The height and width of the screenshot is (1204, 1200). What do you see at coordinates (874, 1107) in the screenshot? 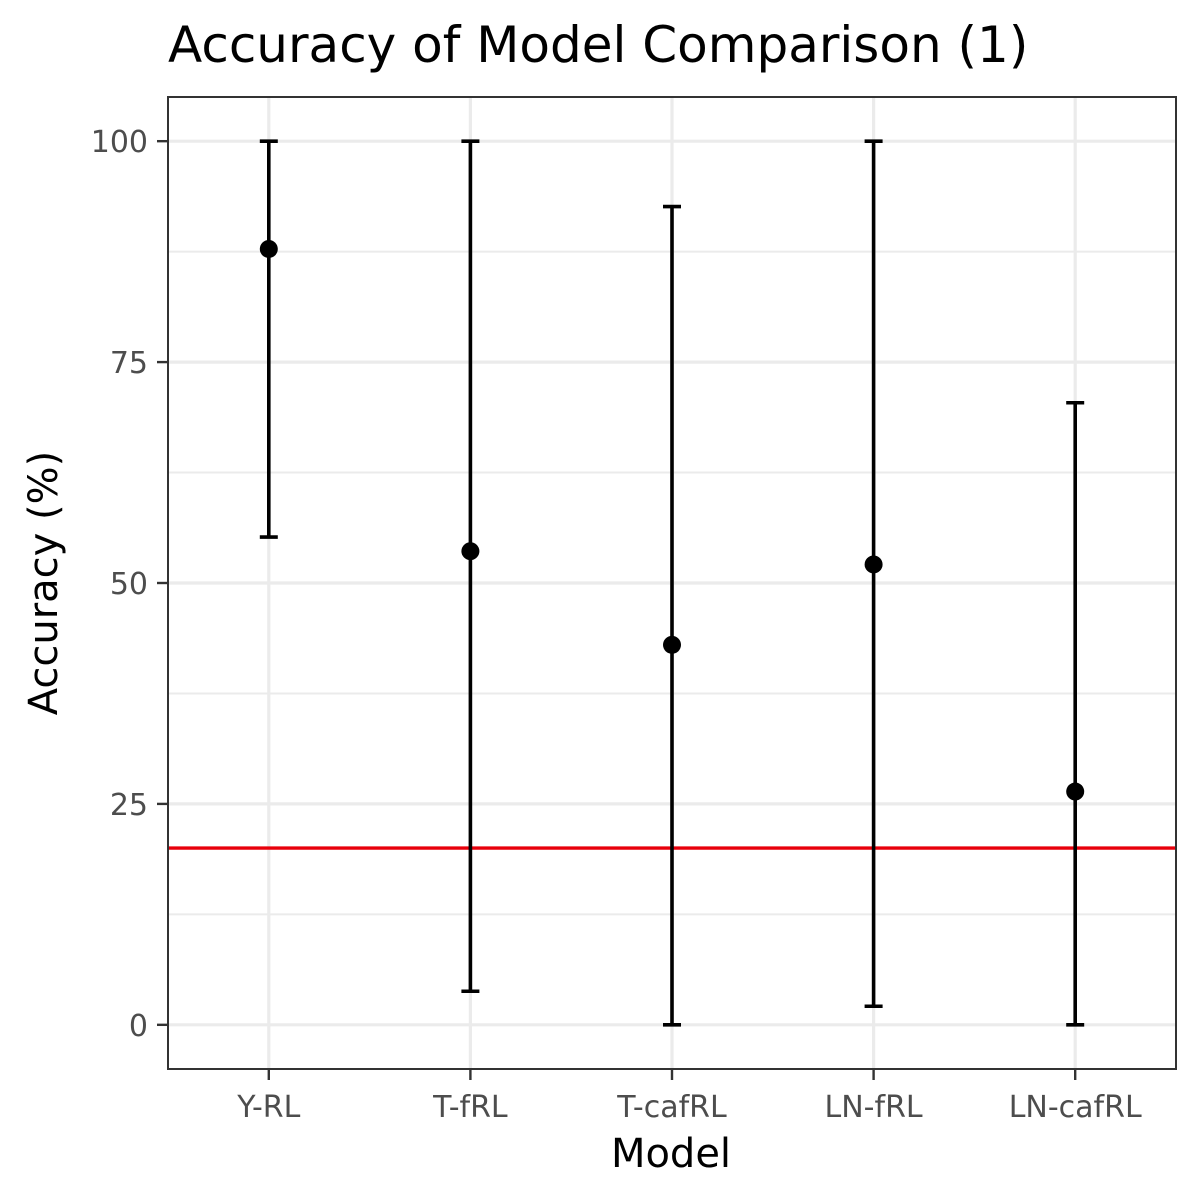
I see `x-tick-label: LN-fRL` at bounding box center [874, 1107].